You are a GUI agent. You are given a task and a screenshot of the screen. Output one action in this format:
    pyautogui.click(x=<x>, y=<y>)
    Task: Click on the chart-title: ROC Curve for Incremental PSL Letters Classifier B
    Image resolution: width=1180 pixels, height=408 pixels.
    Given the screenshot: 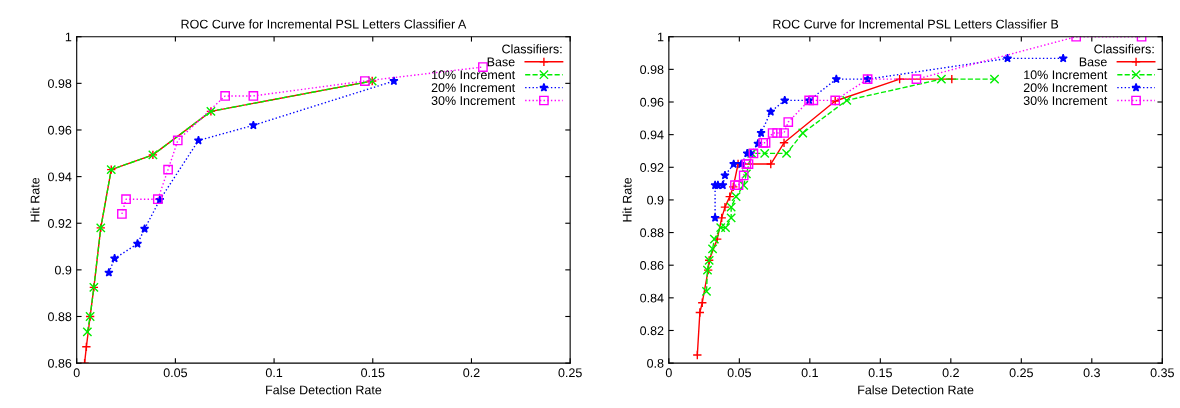 What is the action you would take?
    pyautogui.click(x=916, y=24)
    